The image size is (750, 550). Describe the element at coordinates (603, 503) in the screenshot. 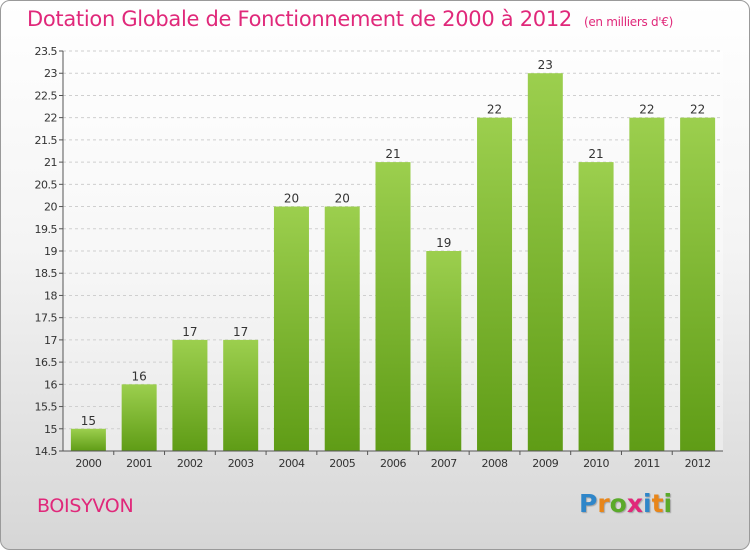

I see `logo-letter: r` at that location.